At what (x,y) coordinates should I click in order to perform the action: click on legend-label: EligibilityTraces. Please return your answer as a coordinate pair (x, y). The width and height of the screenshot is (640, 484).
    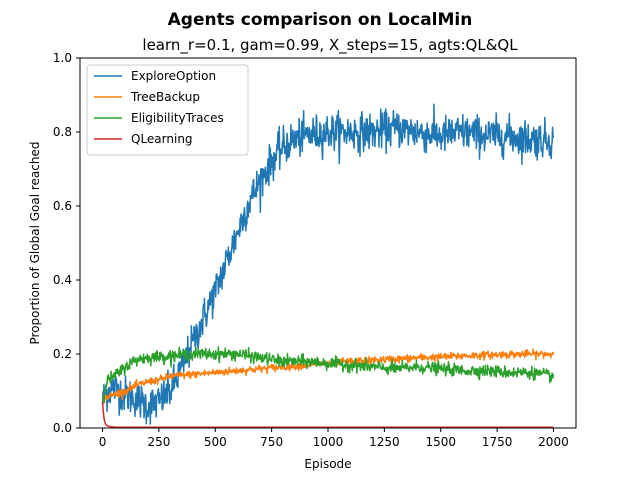
    Looking at the image, I should click on (177, 118).